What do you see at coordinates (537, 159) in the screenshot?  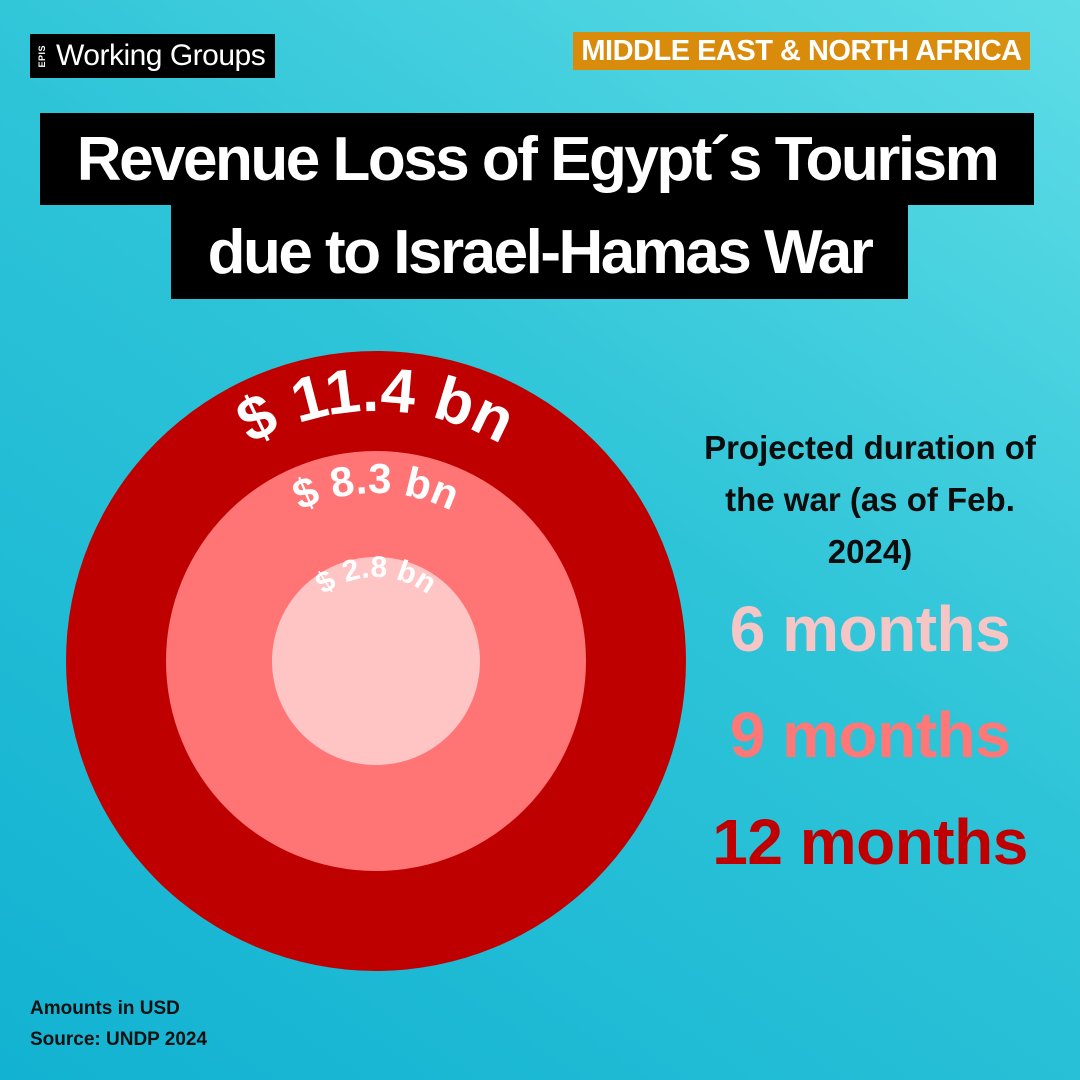 I see `title-line-1: Revenue Loss of Egypt´s Tourism` at bounding box center [537, 159].